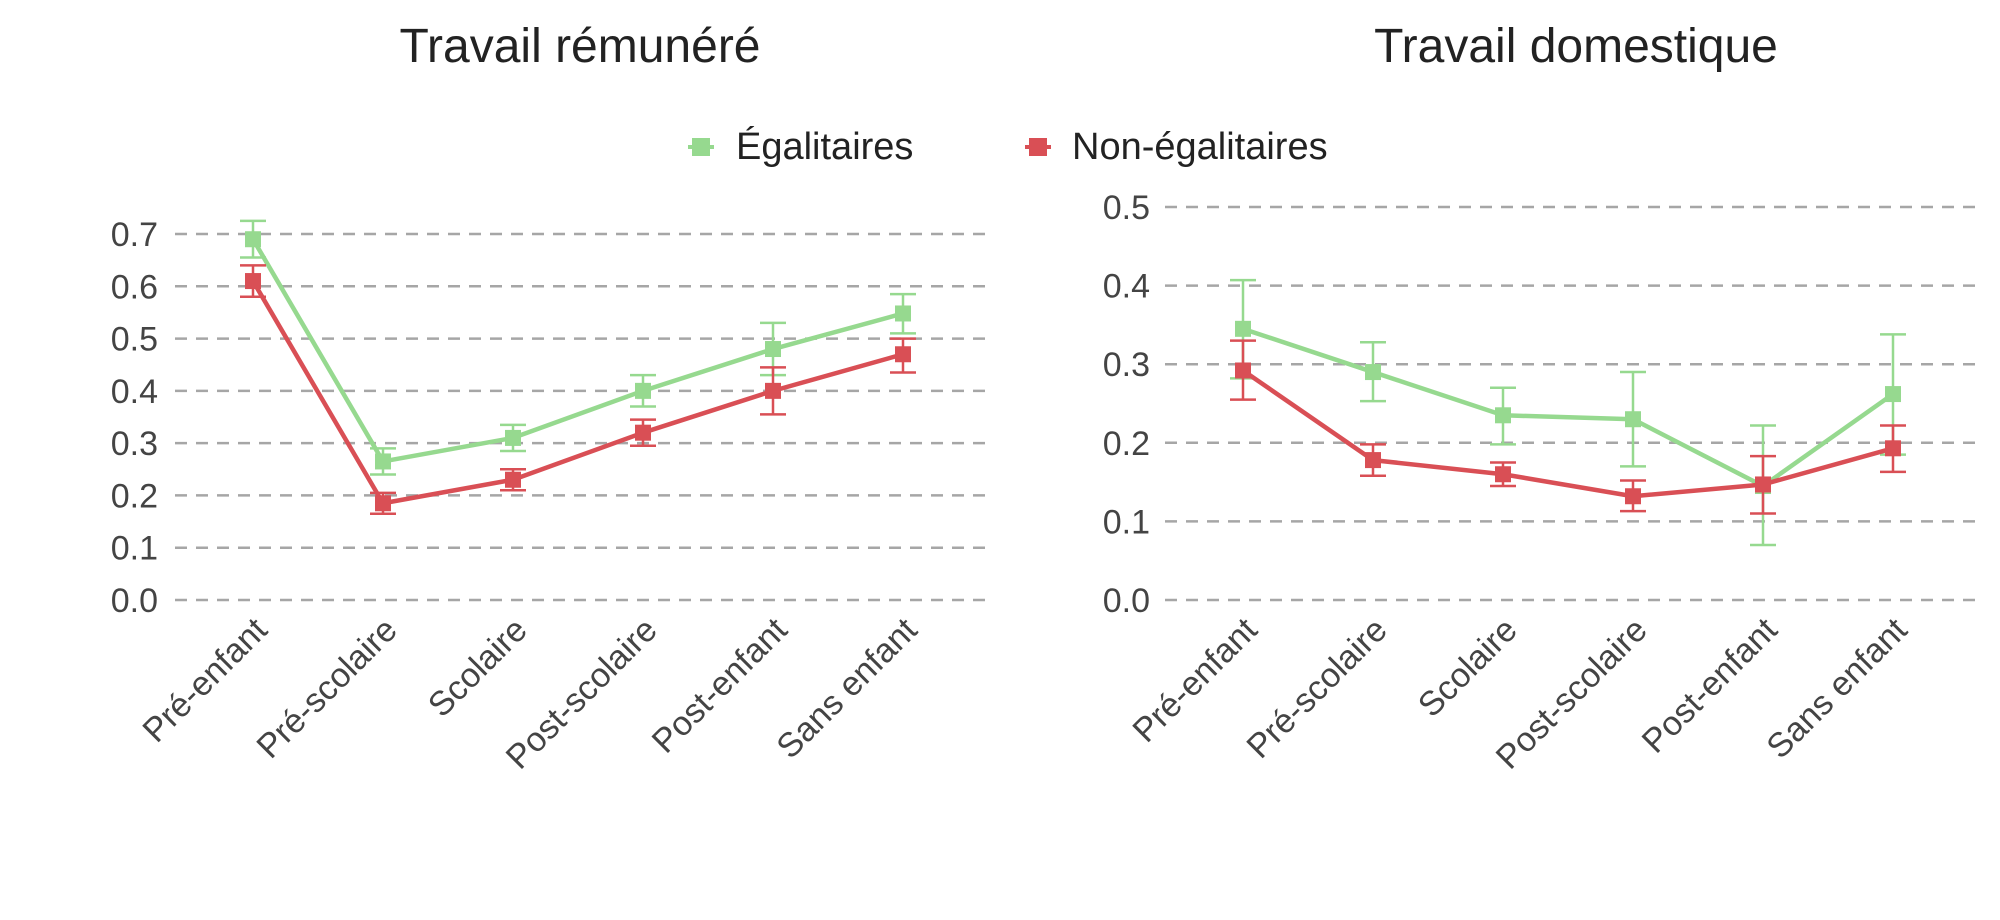 The width and height of the screenshot is (2000, 920). I want to click on legend-label: Égalitaires, so click(824, 146).